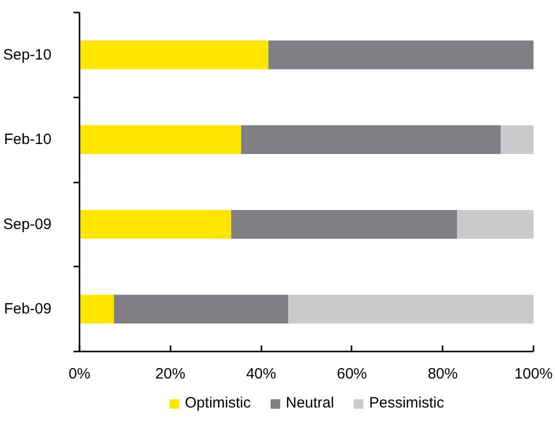 This screenshot has height=425, width=555. What do you see at coordinates (28, 139) in the screenshot?
I see `y-tick-label: Feb-10` at bounding box center [28, 139].